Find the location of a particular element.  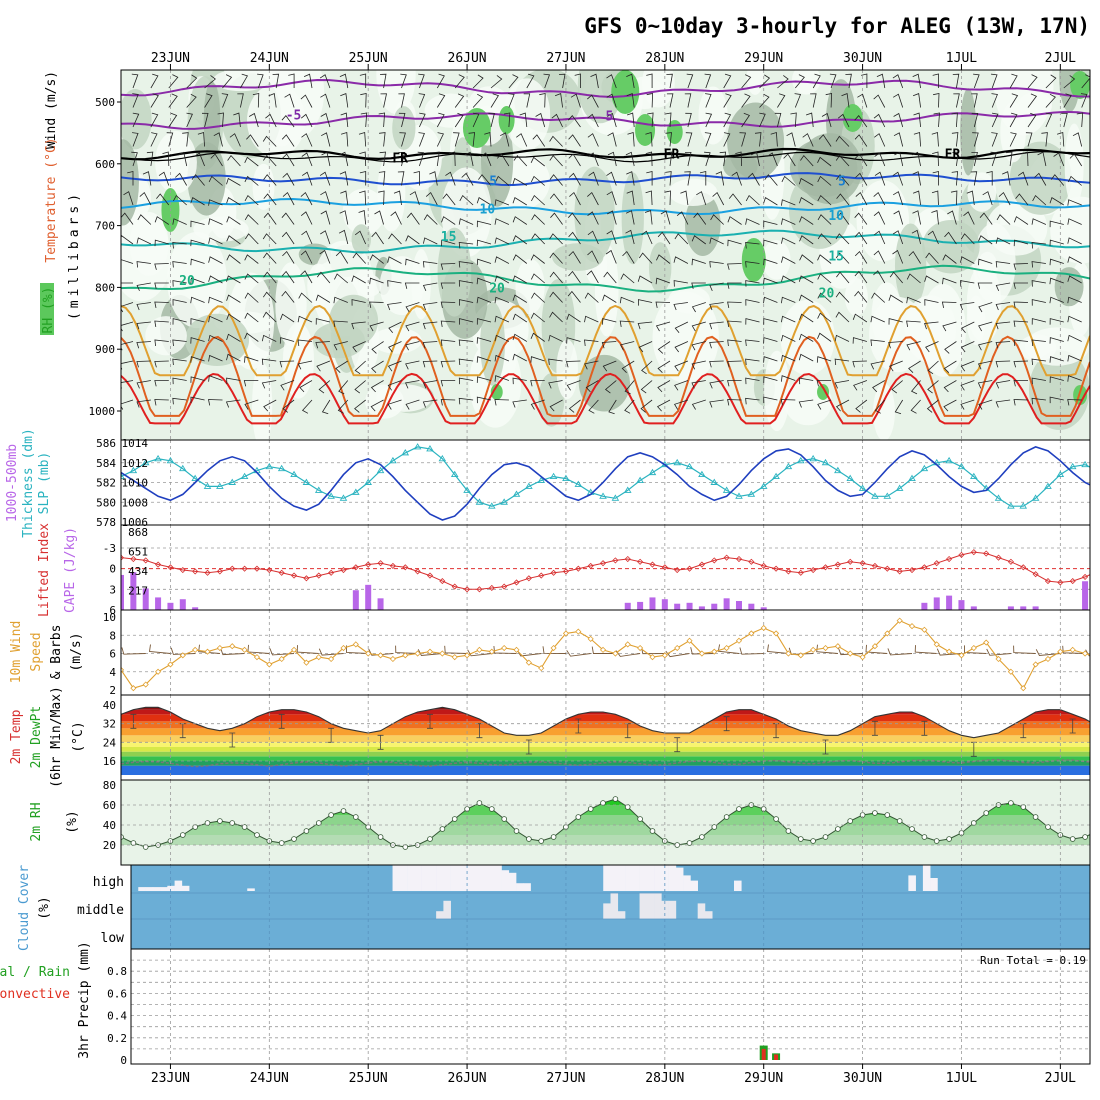

date-label: 28JUN is located at coordinates (664, 1078).